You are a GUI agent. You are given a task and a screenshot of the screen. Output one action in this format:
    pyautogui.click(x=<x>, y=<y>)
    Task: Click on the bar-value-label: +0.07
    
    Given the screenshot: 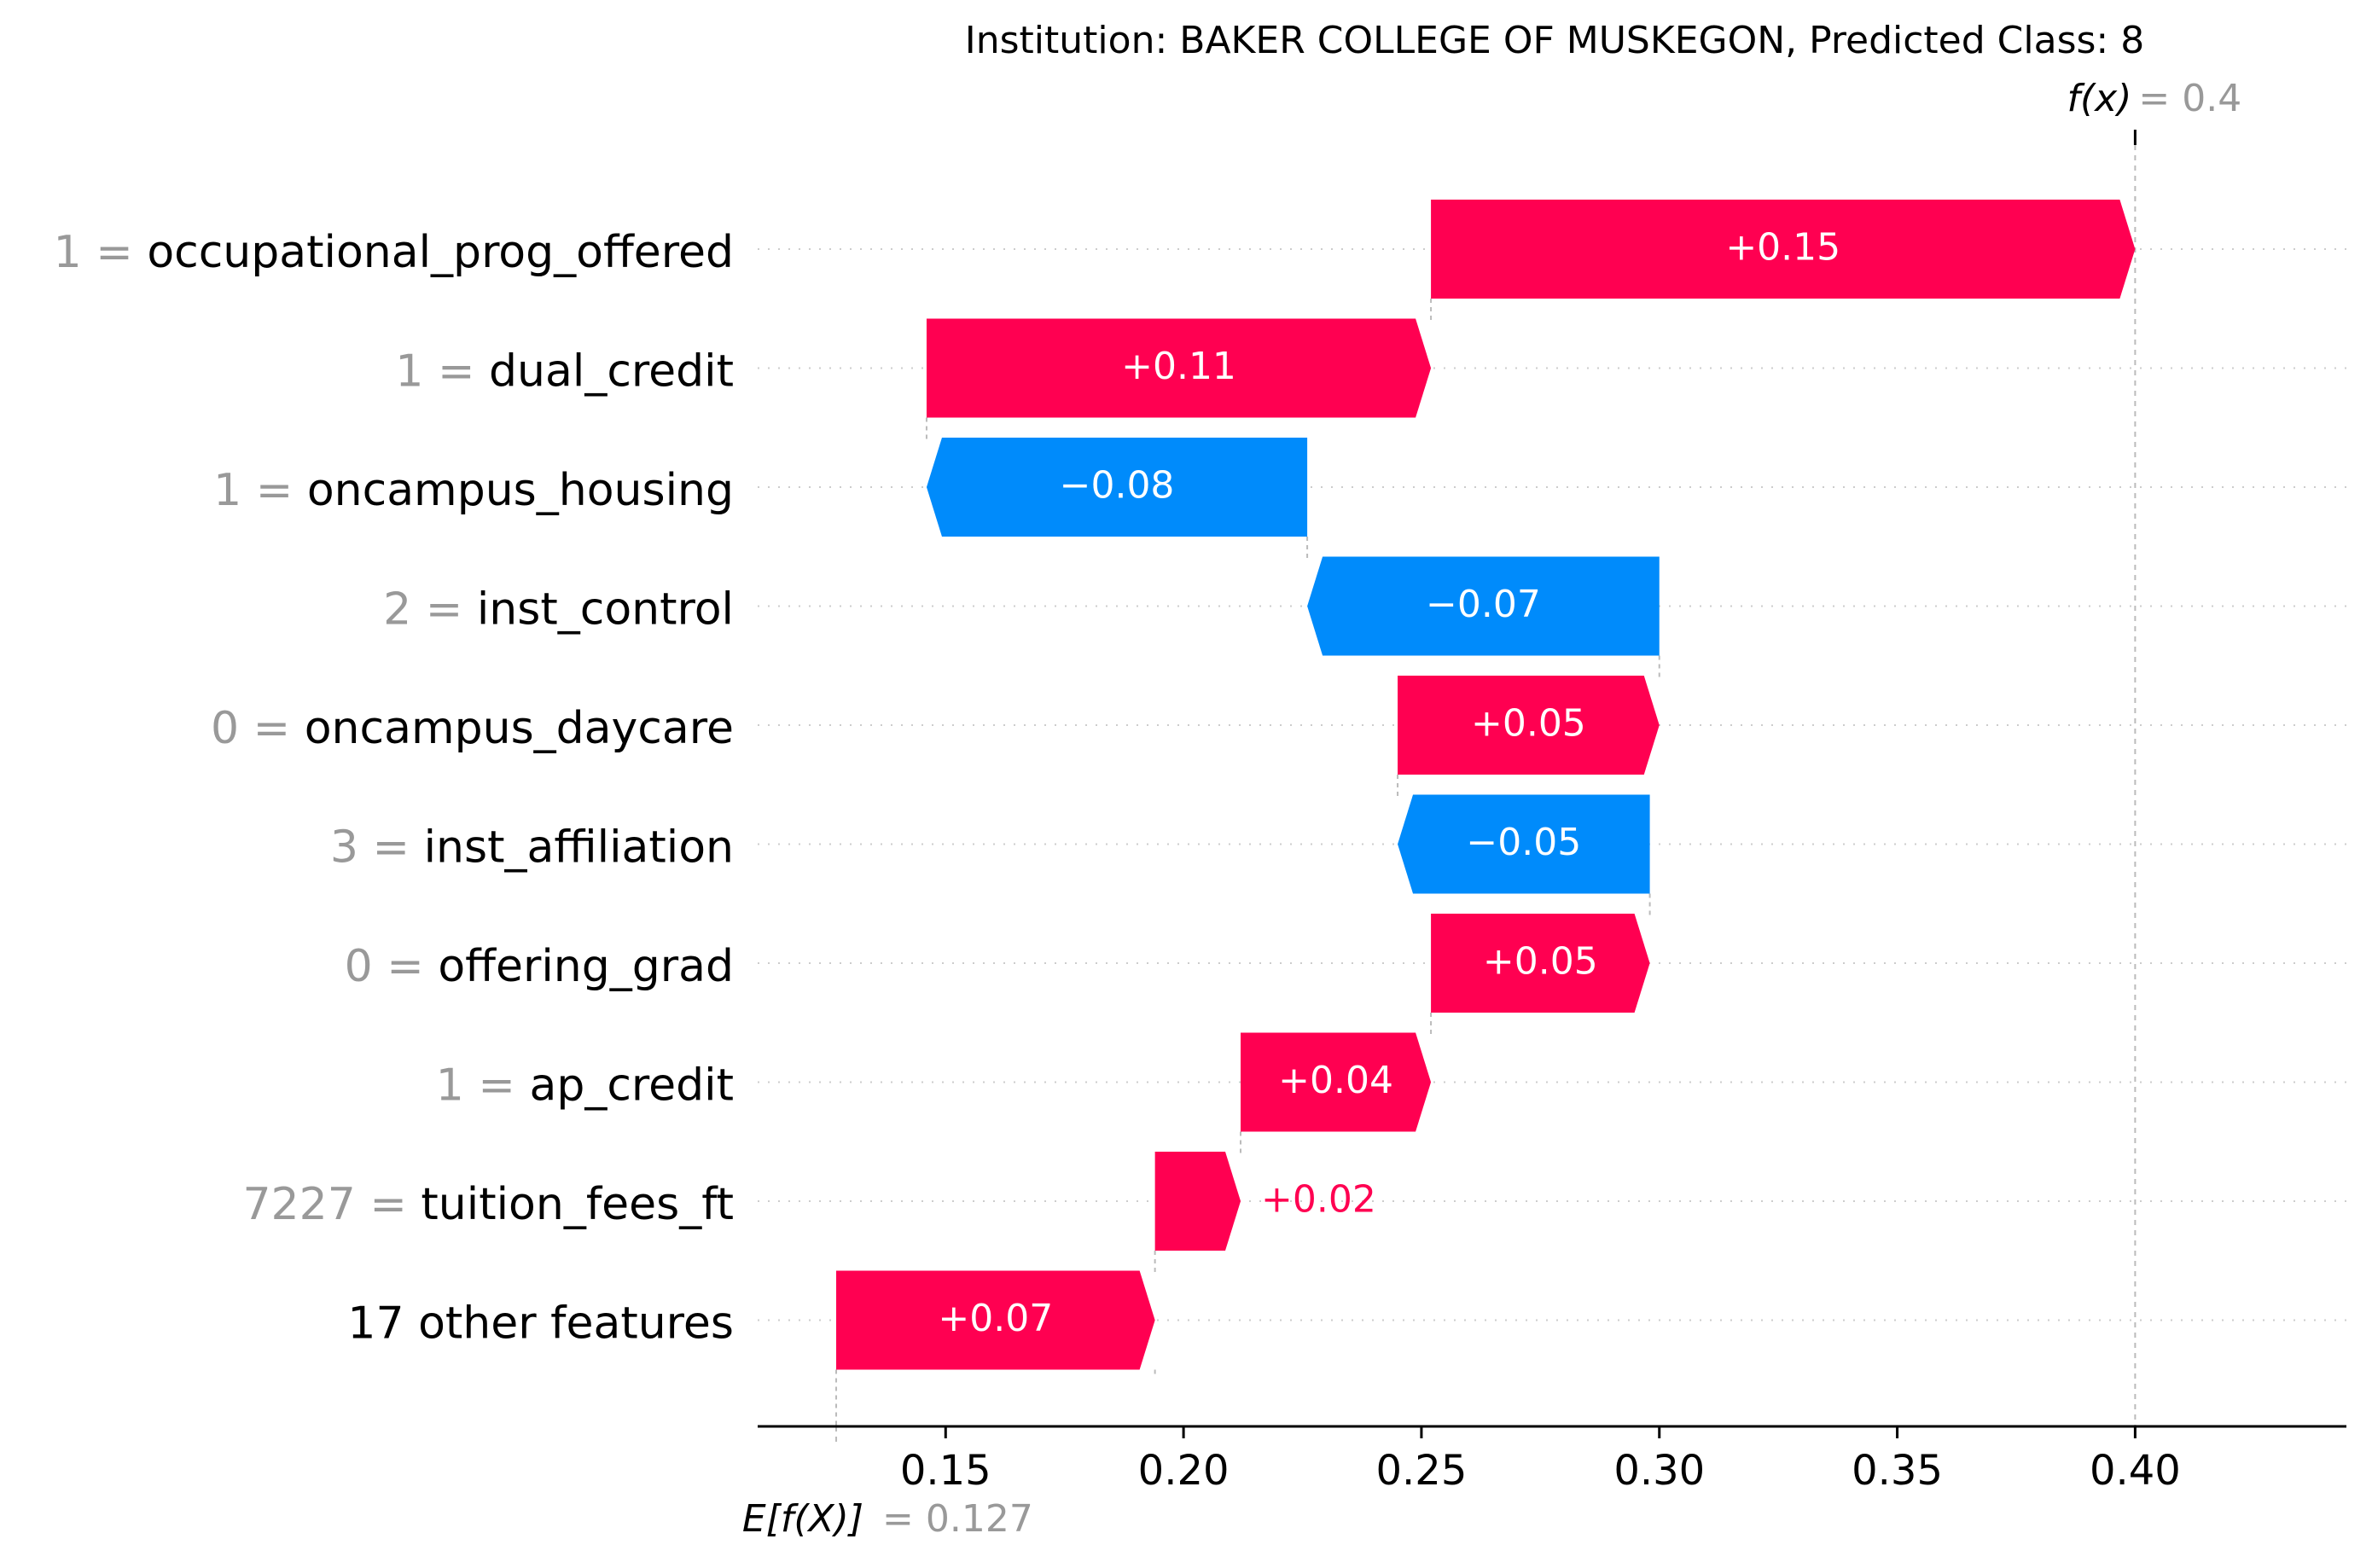 What is the action you would take?
    pyautogui.click(x=995, y=1318)
    